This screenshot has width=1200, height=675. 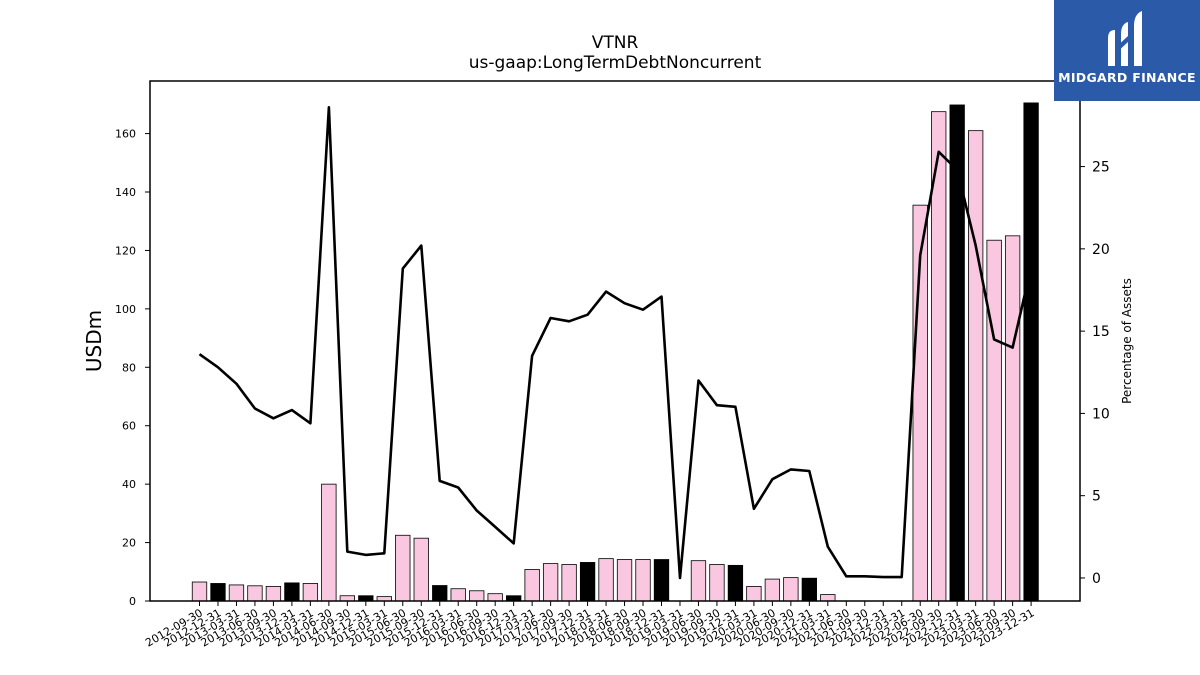 I want to click on right-tick-label: 10, so click(x=1101, y=414).